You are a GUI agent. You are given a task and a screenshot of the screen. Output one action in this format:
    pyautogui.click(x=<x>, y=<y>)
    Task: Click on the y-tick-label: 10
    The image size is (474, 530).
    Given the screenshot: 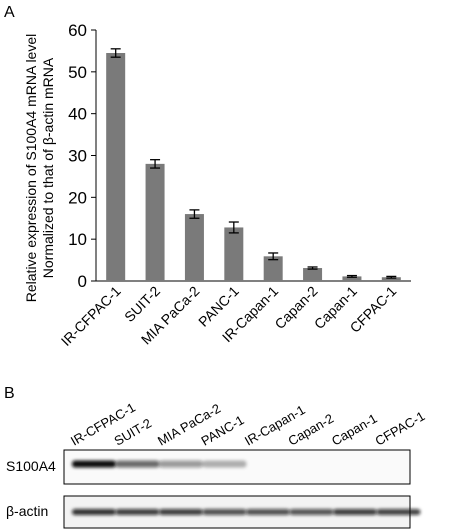 What is the action you would take?
    pyautogui.click(x=77, y=239)
    